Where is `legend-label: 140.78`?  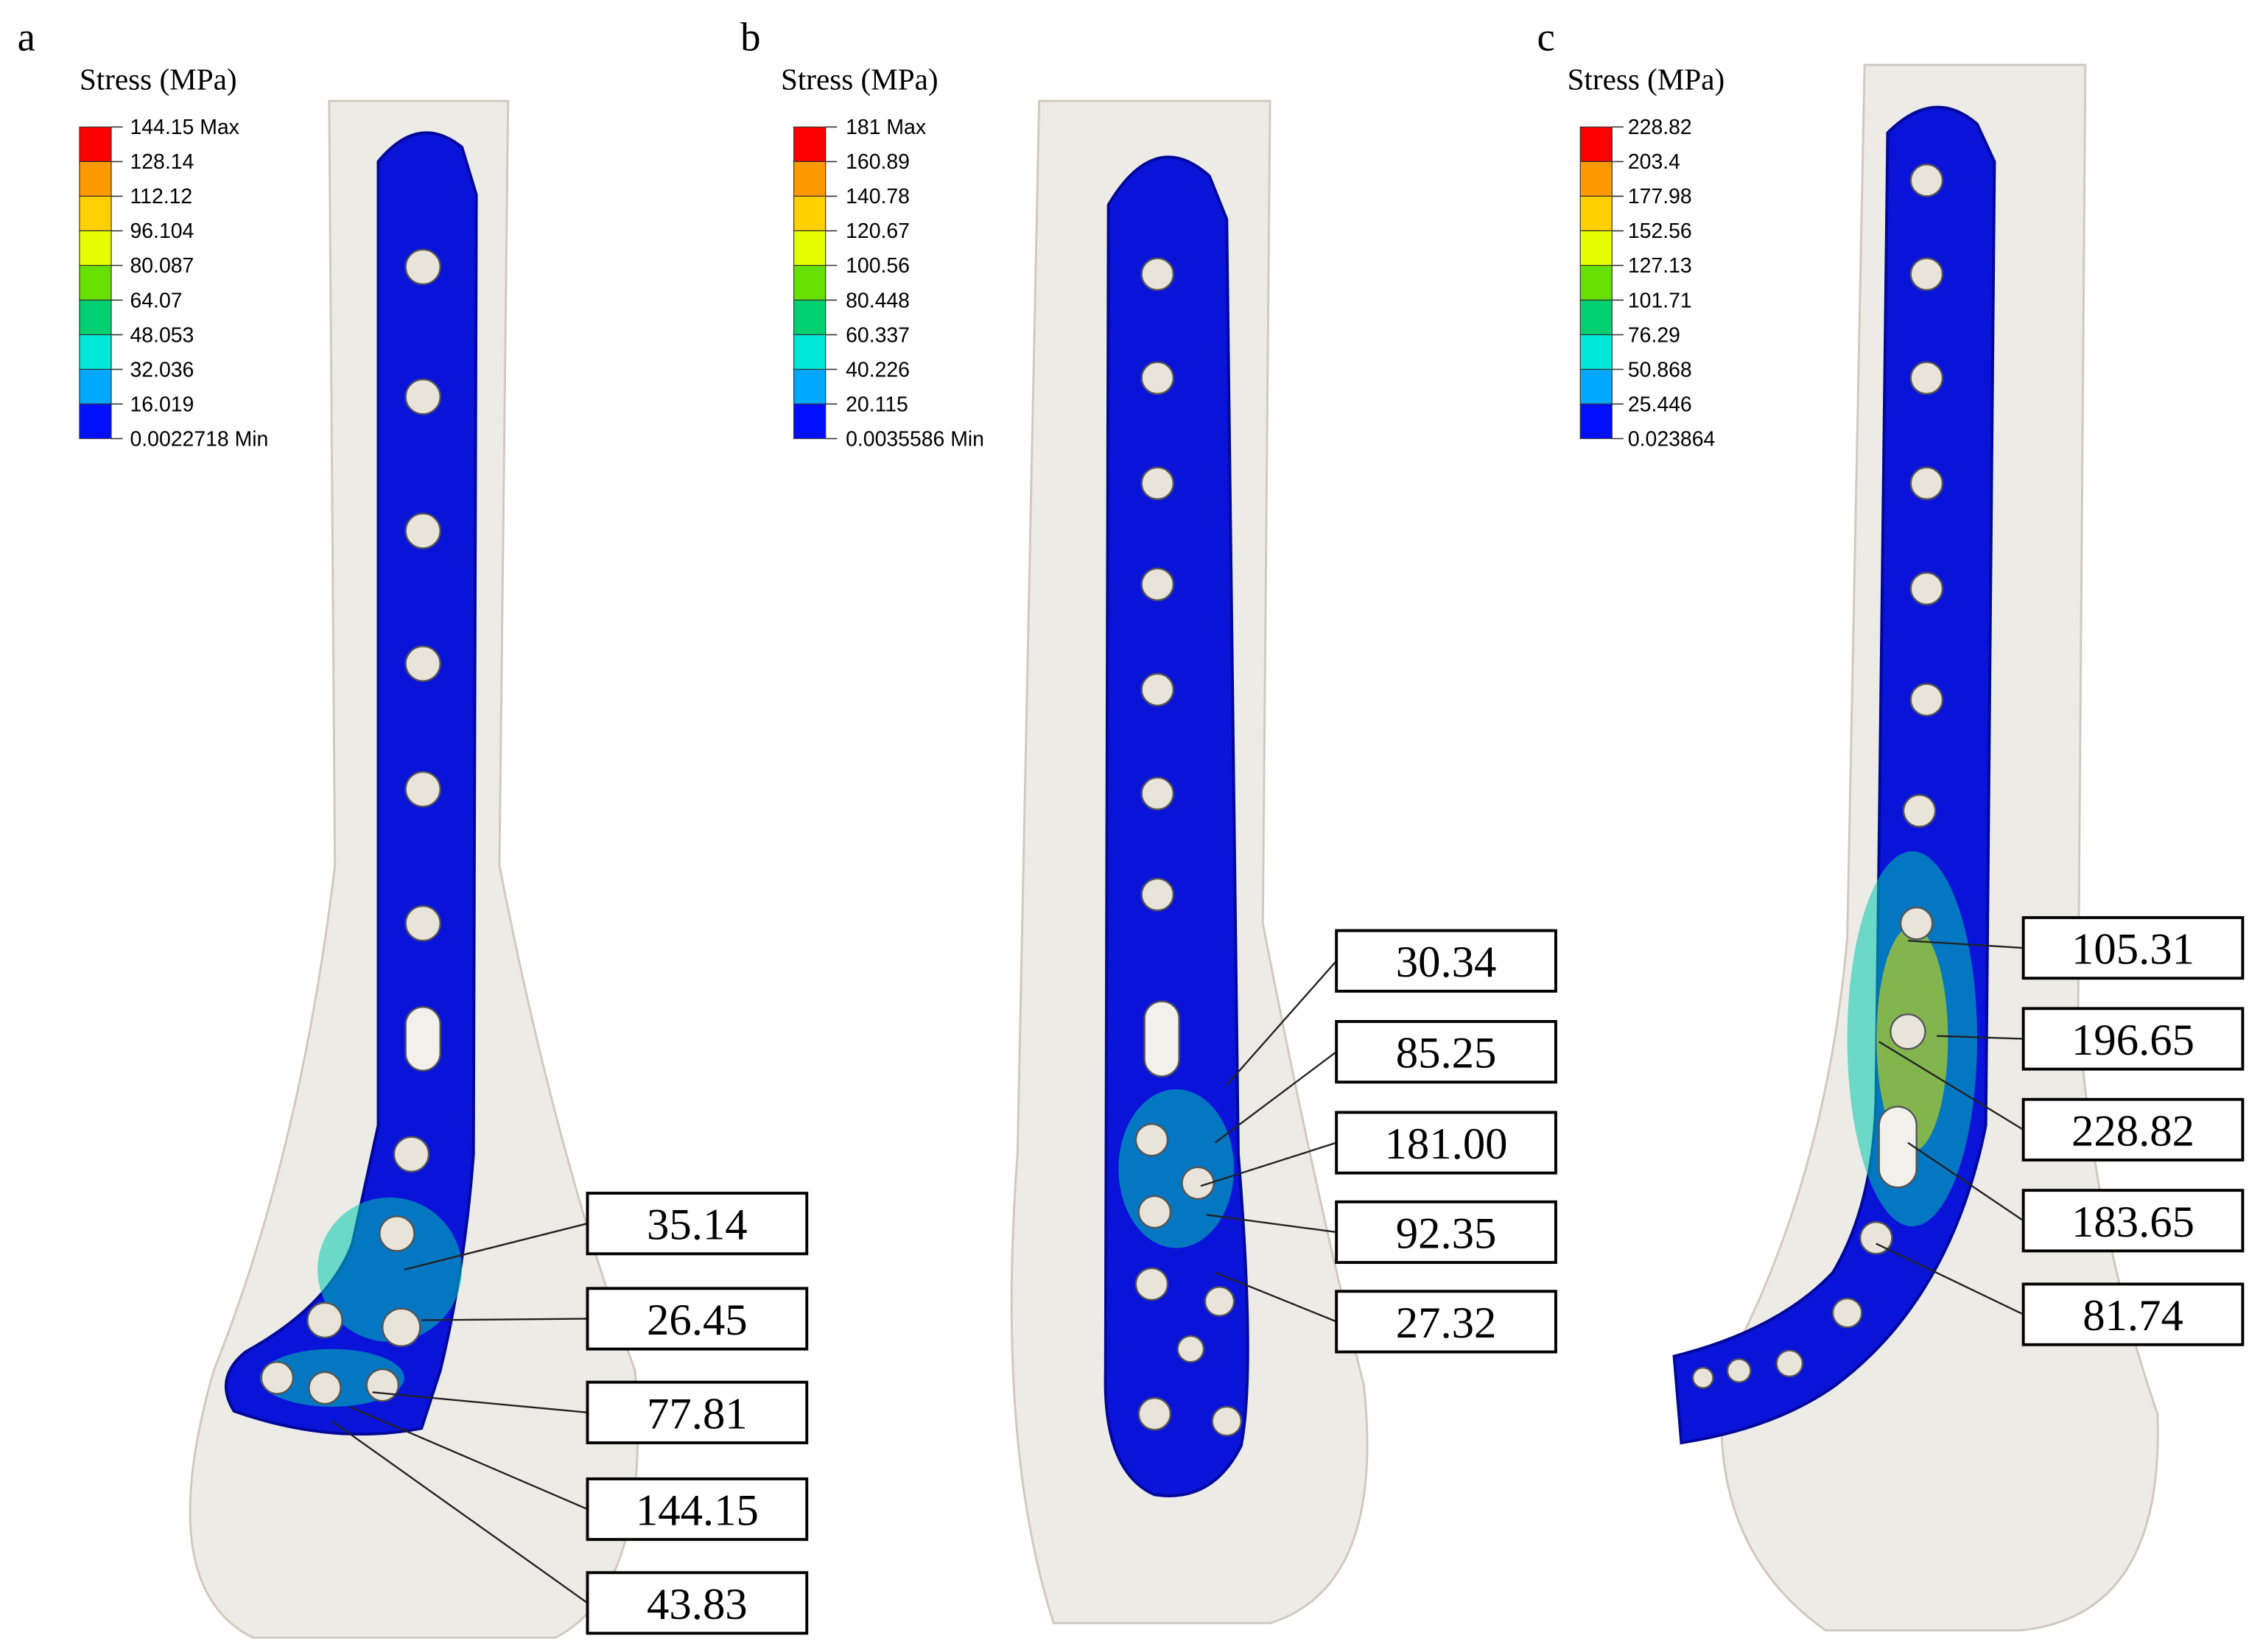
legend-label: 140.78 is located at coordinates (878, 196).